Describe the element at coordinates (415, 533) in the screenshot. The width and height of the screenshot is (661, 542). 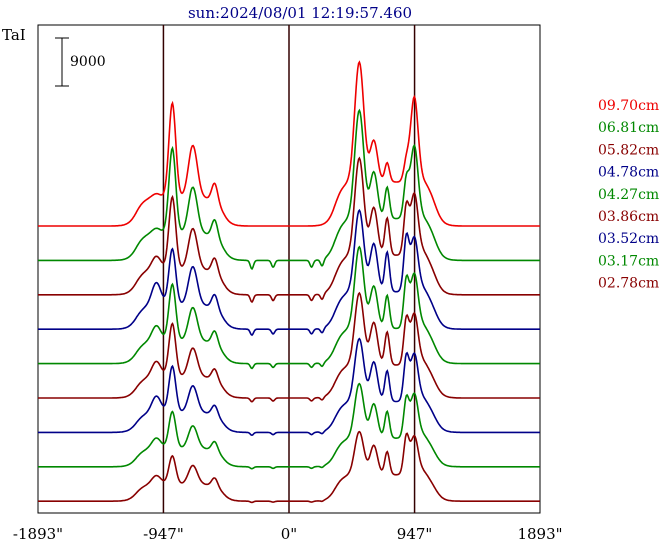
I see `x-tick-label-3: 947"` at that location.